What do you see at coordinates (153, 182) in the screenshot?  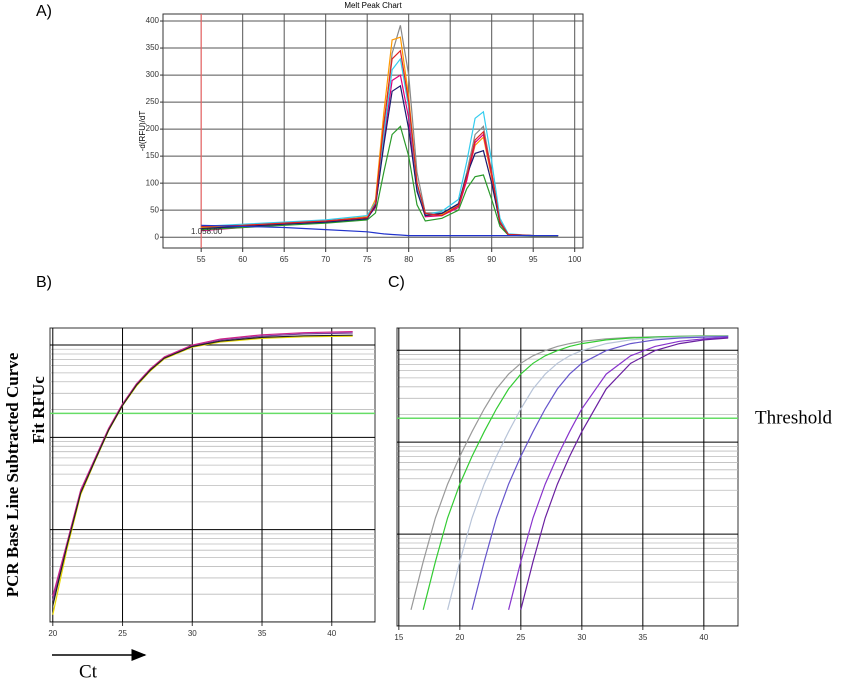 I see `y-tick-label: 100` at bounding box center [153, 182].